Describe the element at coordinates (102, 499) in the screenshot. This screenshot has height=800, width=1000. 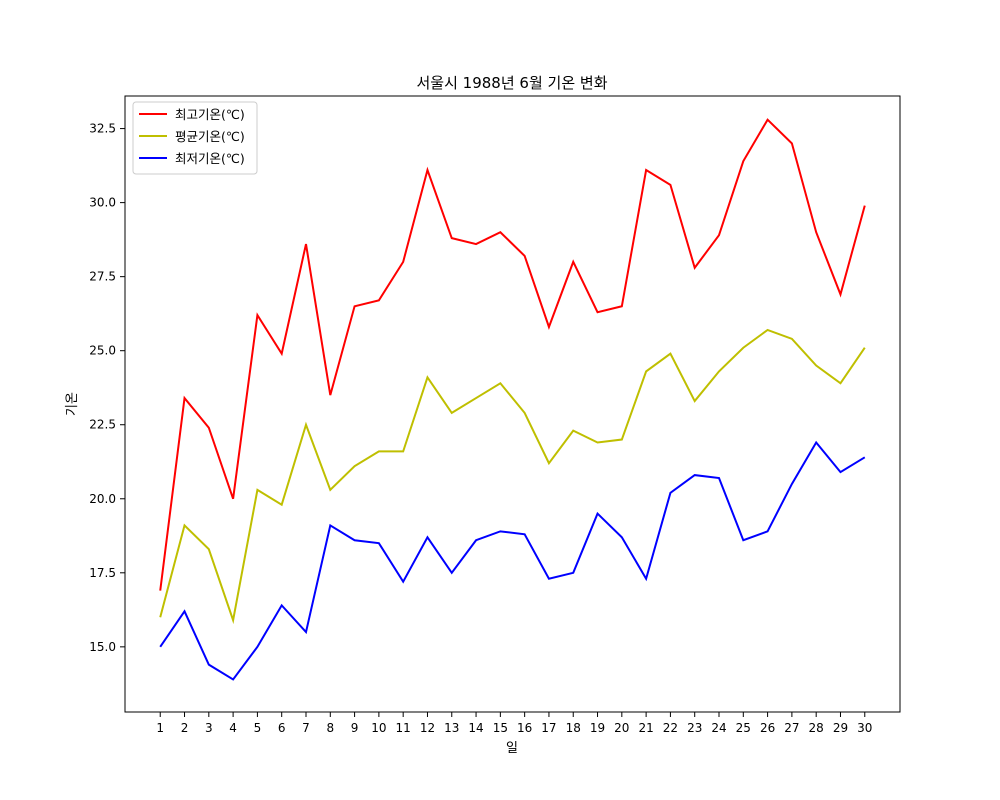
I see `y-tick-label: 20.0` at that location.